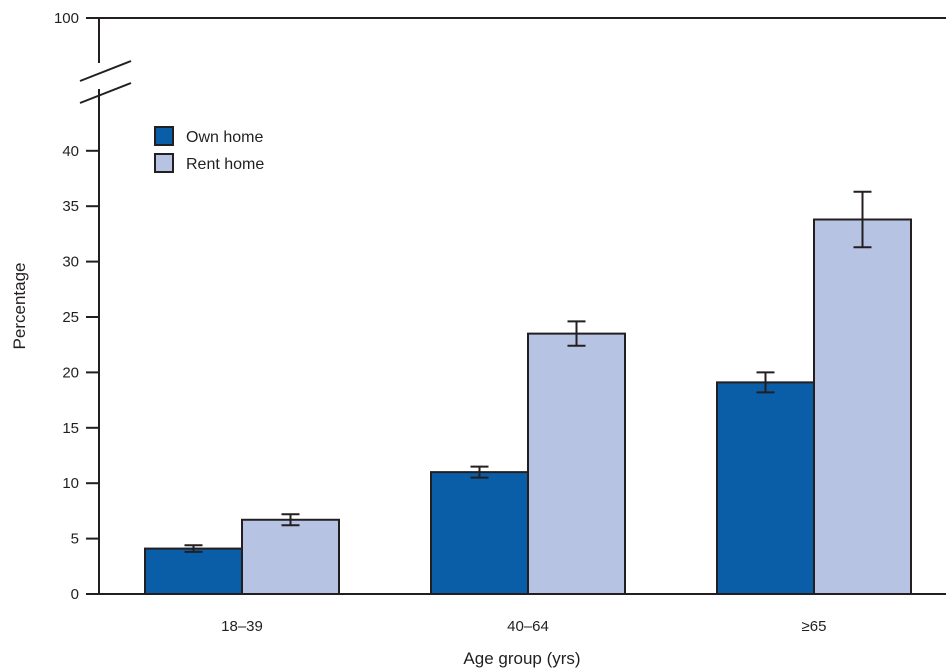 This screenshot has width=946, height=669. I want to click on x-tick-label: 18–39, so click(242, 626).